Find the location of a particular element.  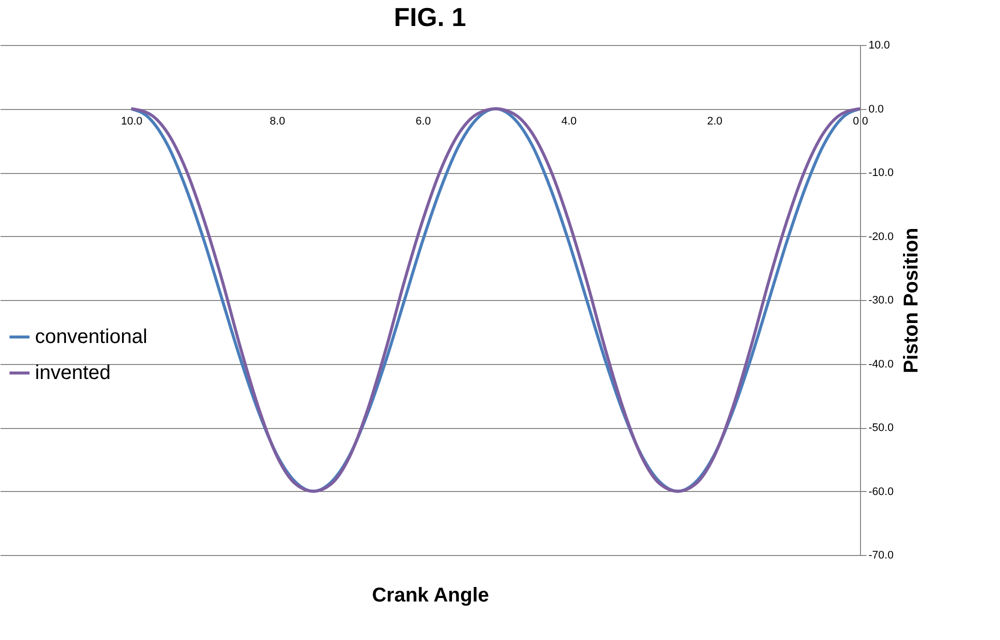

legend-label: invented is located at coordinates (73, 373).